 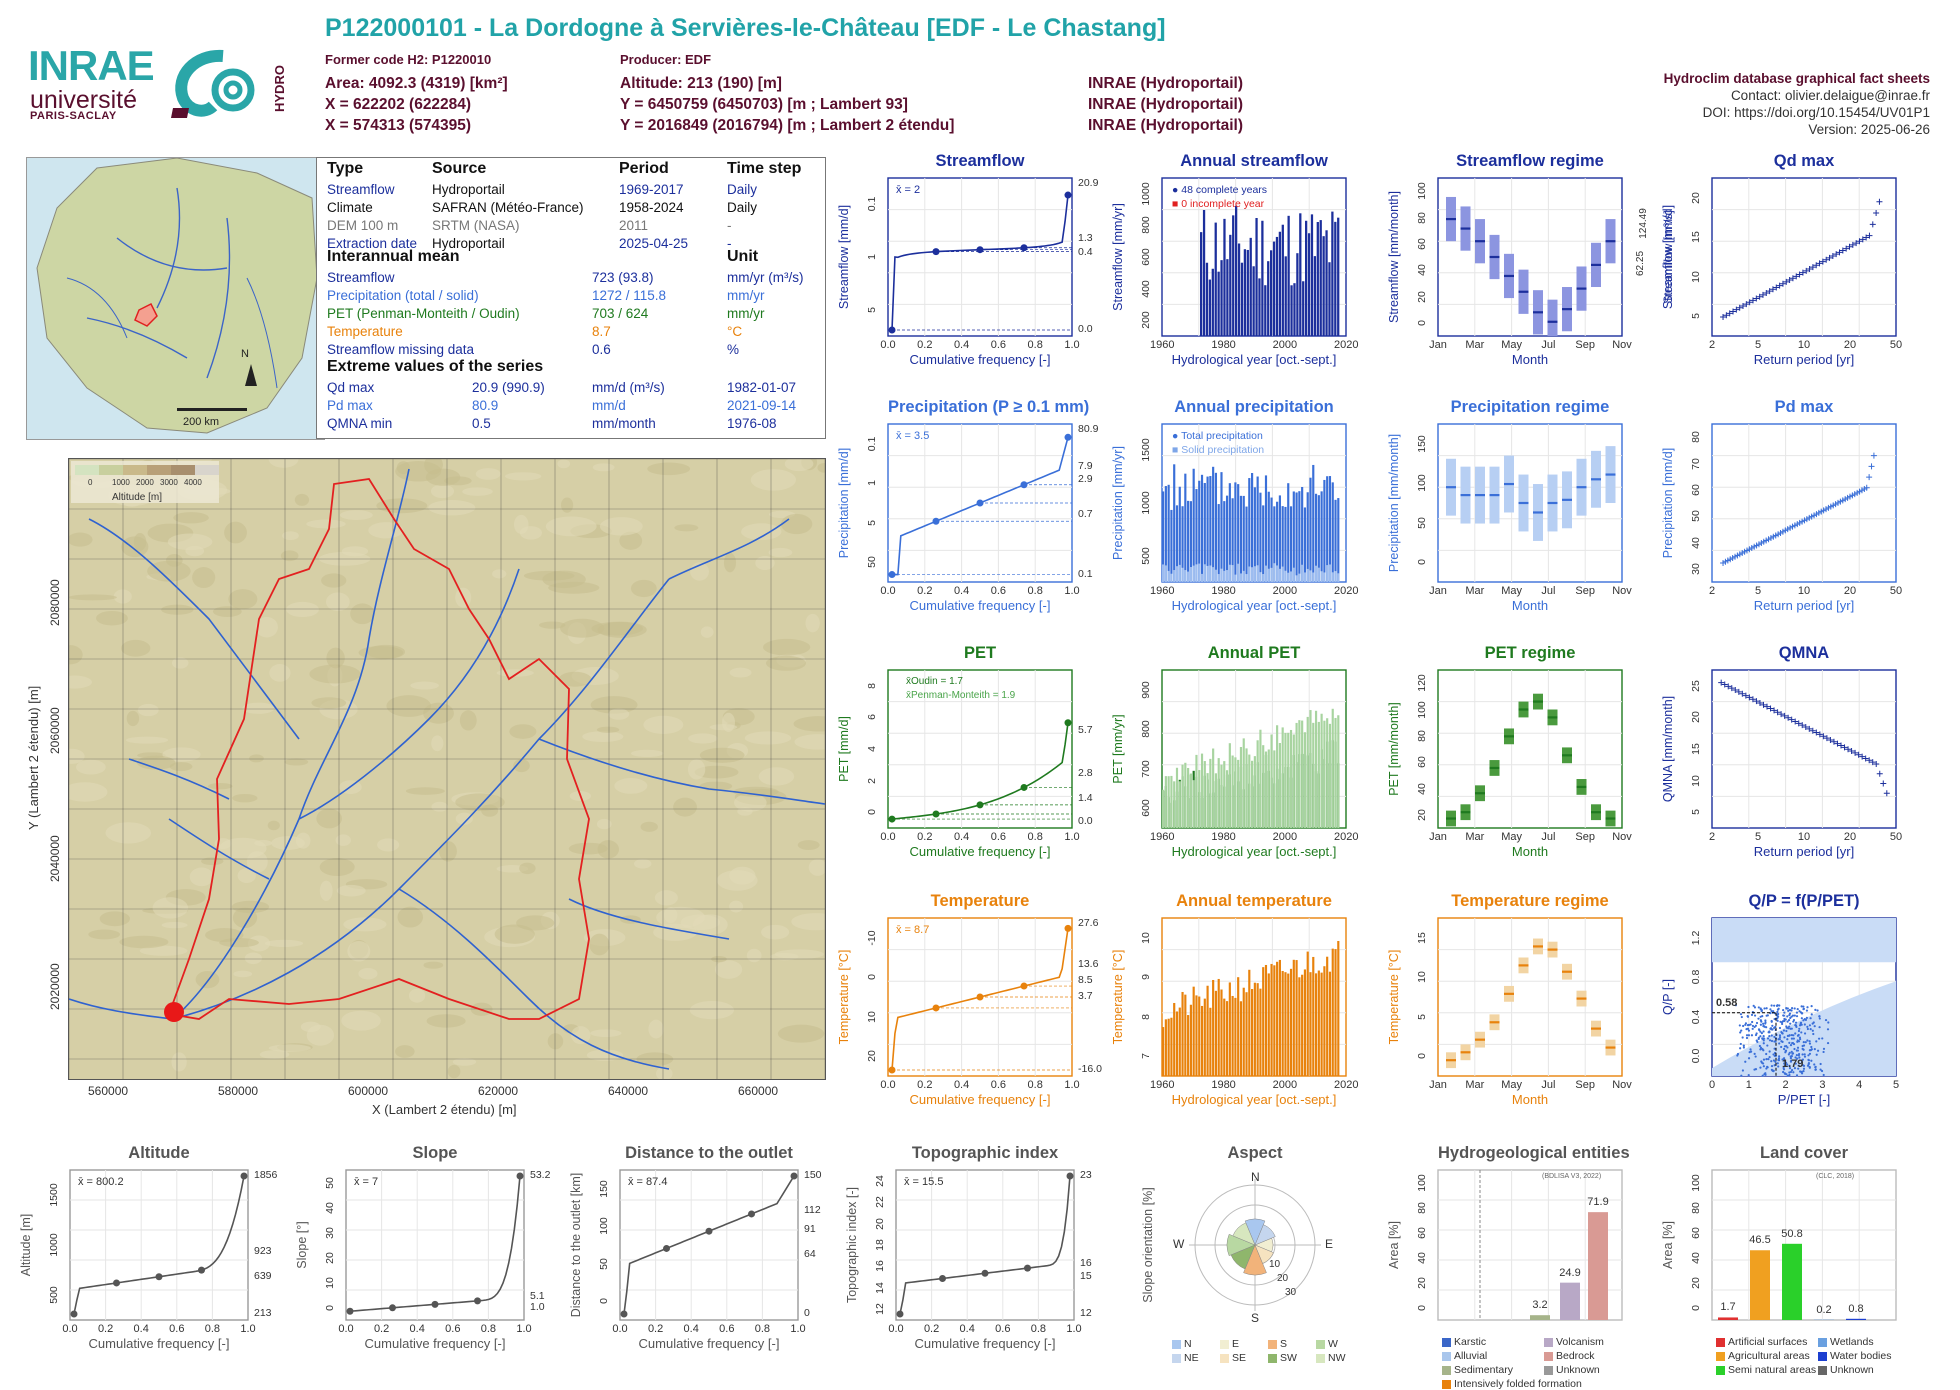 What do you see at coordinates (1804, 345) in the screenshot?
I see `qd_max-xtick: 10` at bounding box center [1804, 345].